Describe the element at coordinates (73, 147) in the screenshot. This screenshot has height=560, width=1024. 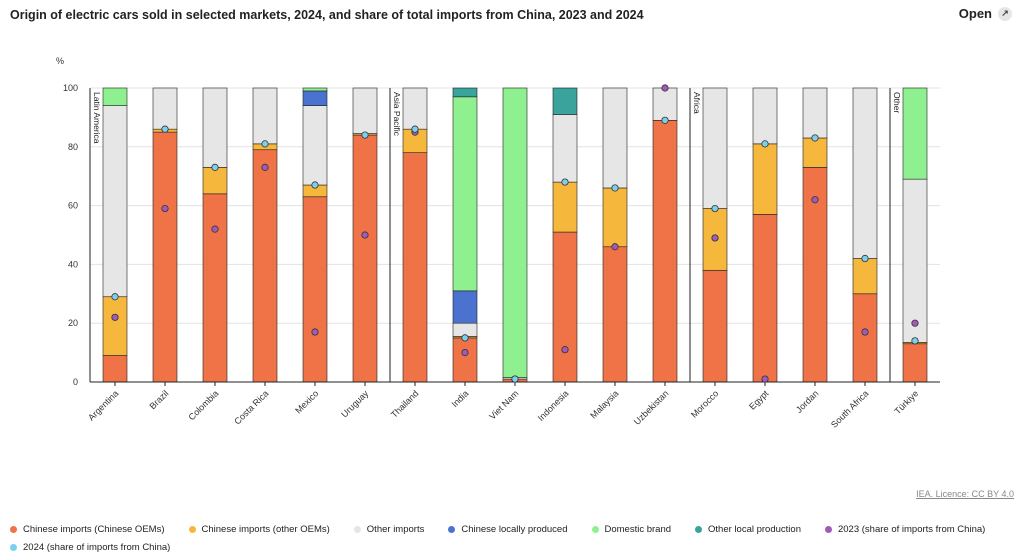
I see `y-tick-label: 80` at that location.